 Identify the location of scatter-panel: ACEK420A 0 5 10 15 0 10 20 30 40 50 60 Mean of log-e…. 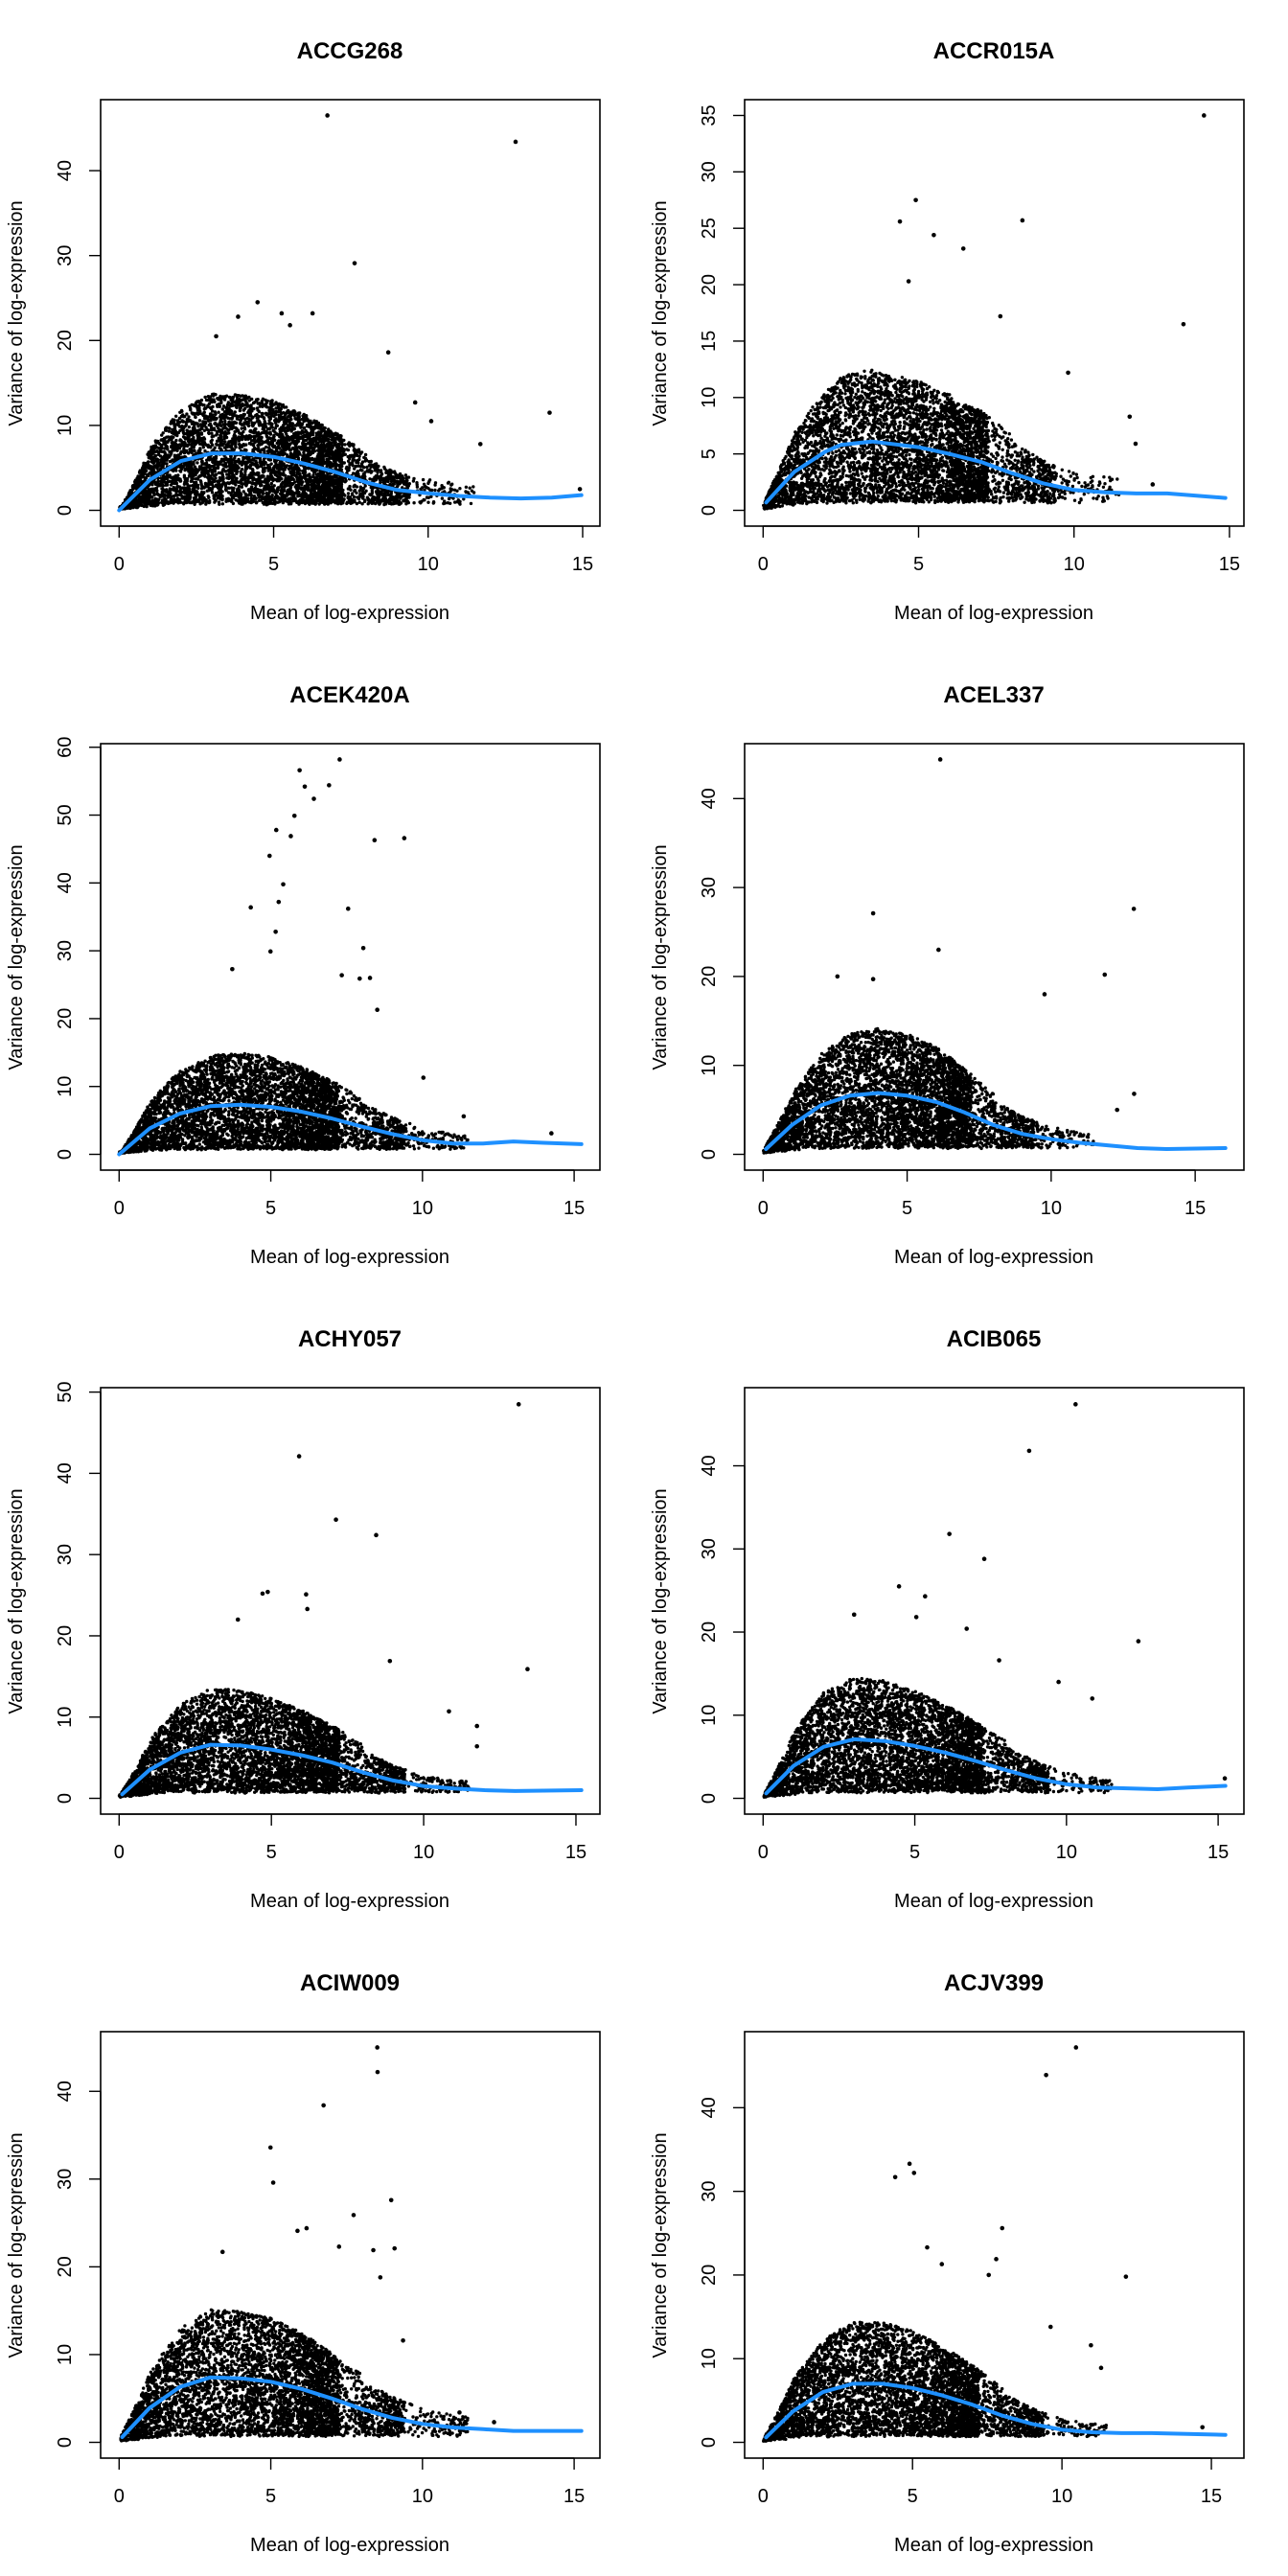
(303, 975).